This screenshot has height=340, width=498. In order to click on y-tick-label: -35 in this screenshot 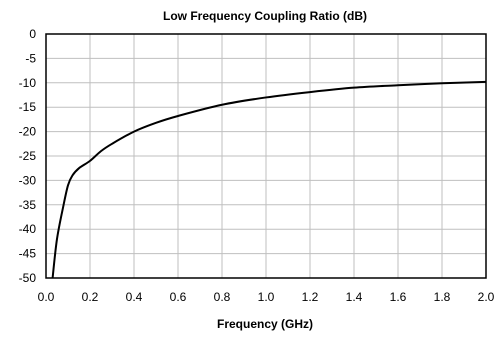, I will do `click(28, 205)`.